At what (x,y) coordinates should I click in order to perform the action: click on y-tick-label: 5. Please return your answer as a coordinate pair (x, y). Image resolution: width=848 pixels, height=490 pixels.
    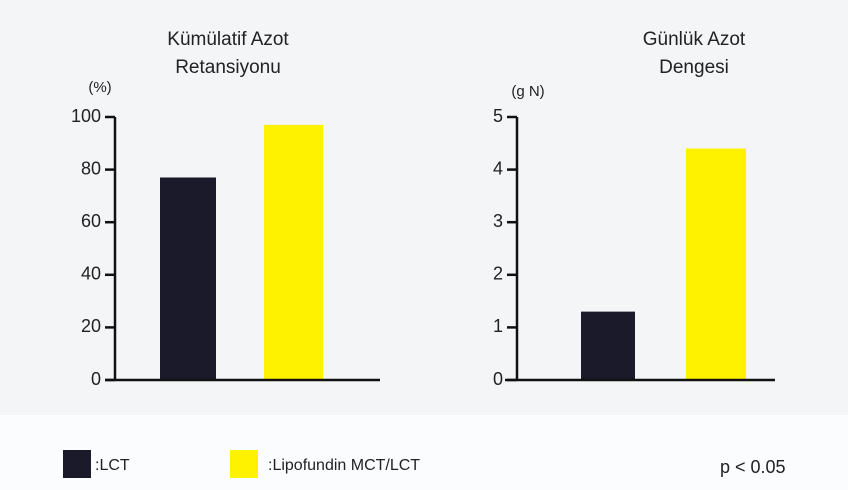
    Looking at the image, I should click on (498, 116).